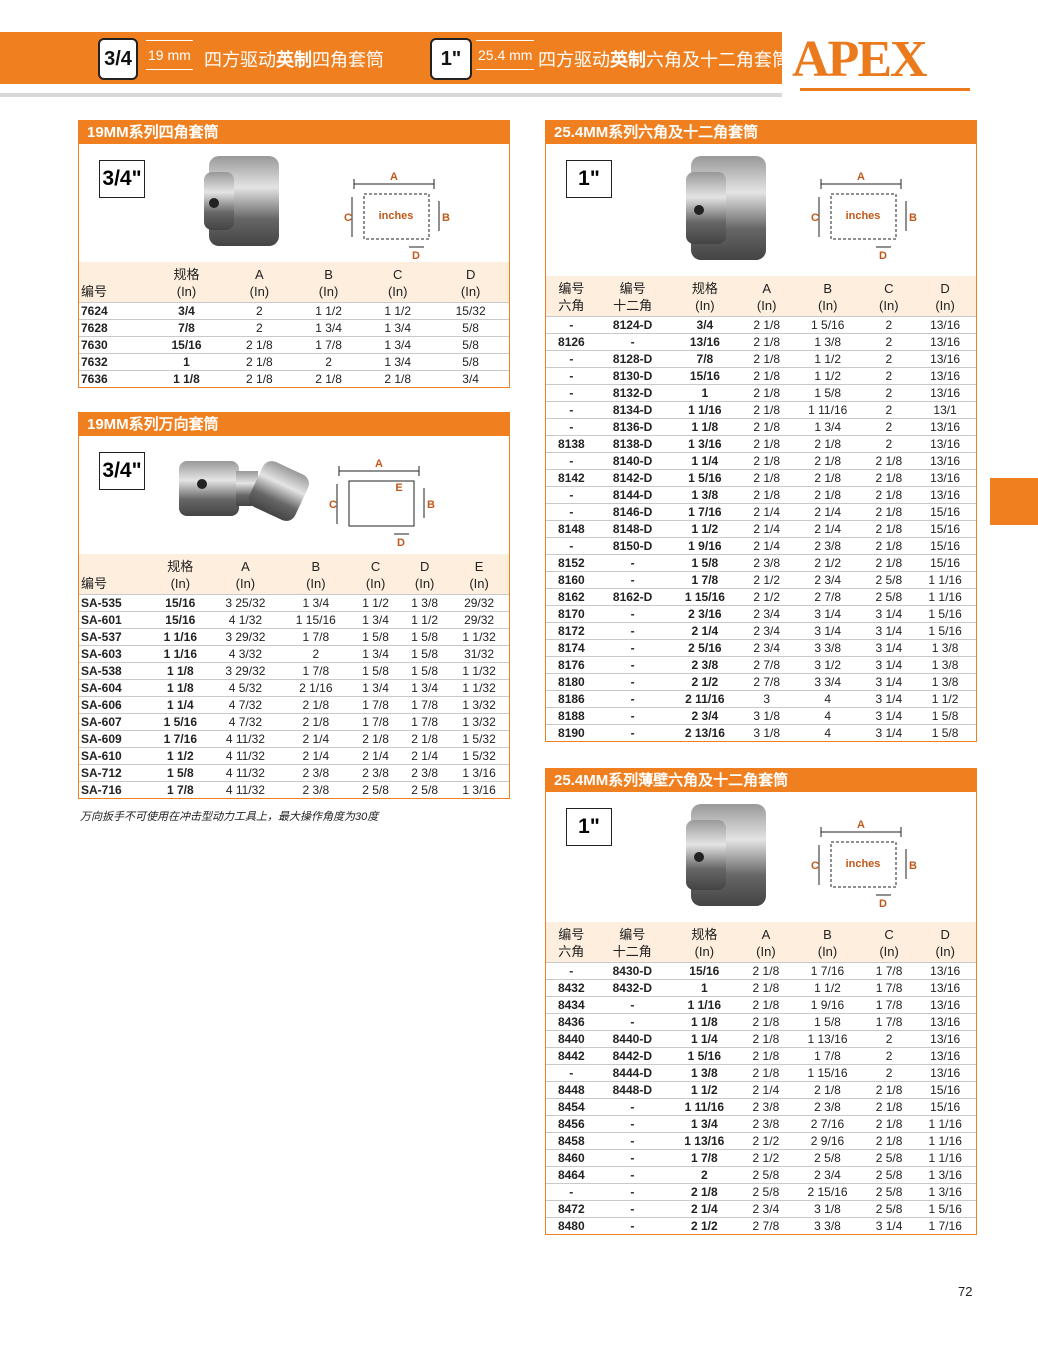  What do you see at coordinates (632, 942) in the screenshot?
I see `column-header: 编号 十二角` at bounding box center [632, 942].